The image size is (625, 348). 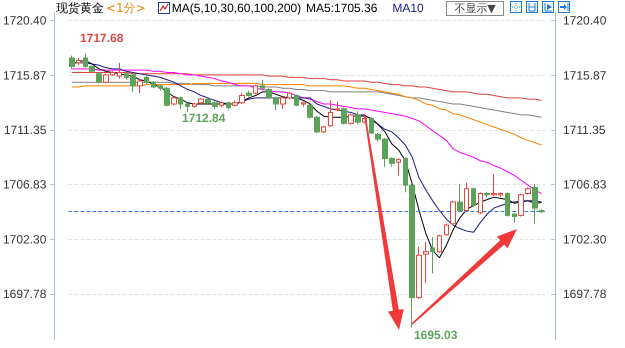 I want to click on y2-tick-label: 1702.30, so click(x=585, y=239).